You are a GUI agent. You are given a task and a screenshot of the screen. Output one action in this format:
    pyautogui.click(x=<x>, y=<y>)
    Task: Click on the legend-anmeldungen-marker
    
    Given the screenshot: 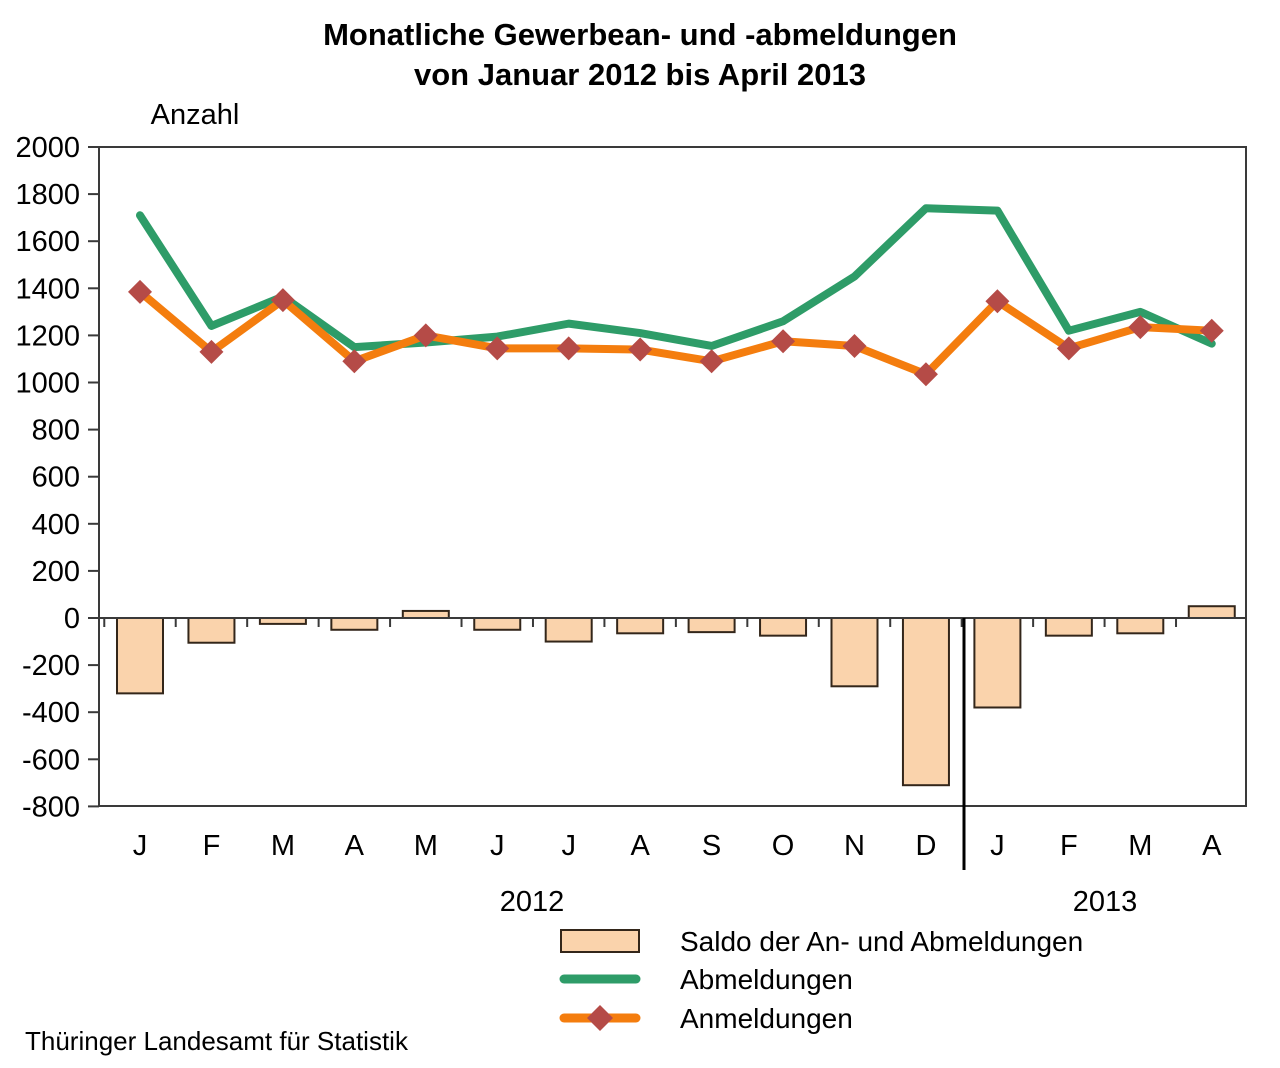 What is the action you would take?
    pyautogui.click(x=600, y=1018)
    